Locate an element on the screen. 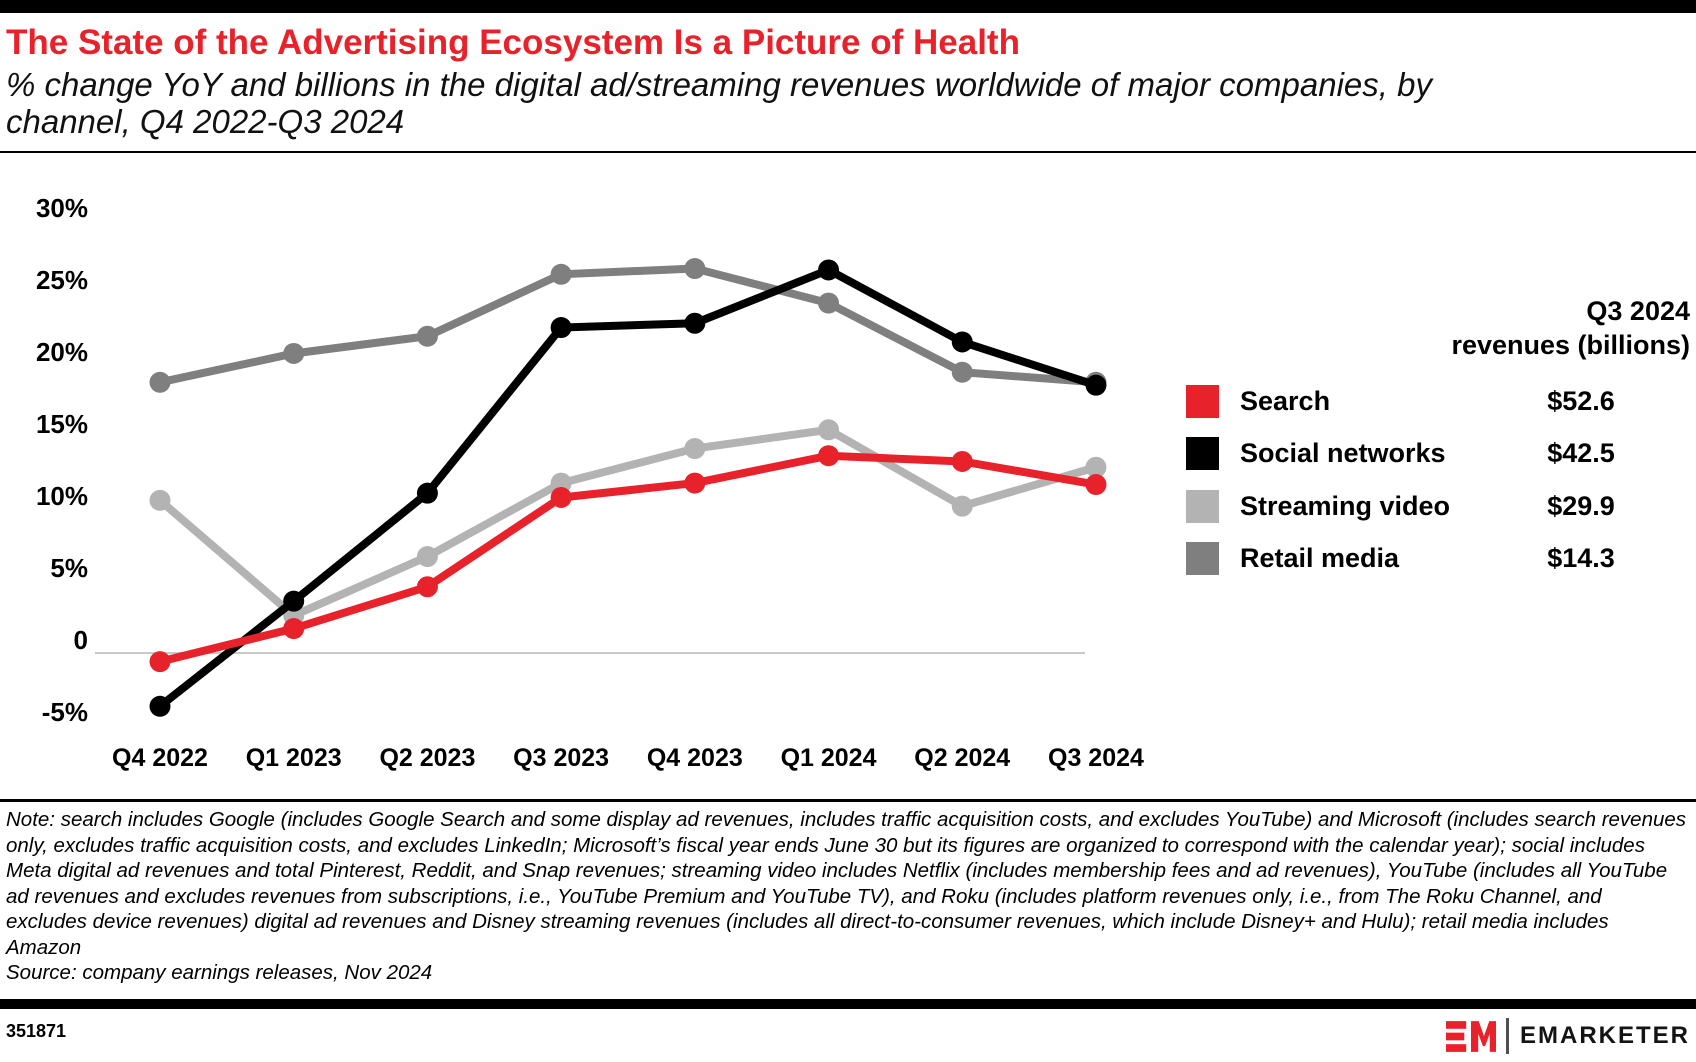 The width and height of the screenshot is (1696, 1062). data-point-retail-media-q1-2024 is located at coordinates (829, 303).